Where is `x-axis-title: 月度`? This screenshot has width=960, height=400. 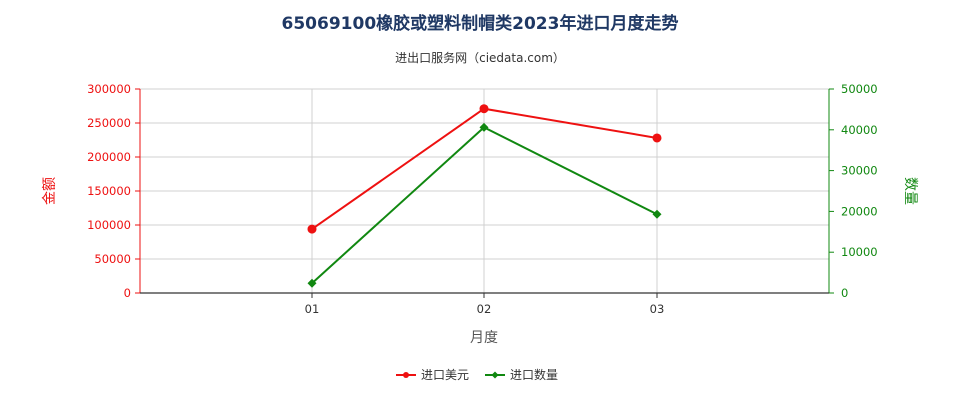 x-axis-title: 月度 is located at coordinates (484, 338).